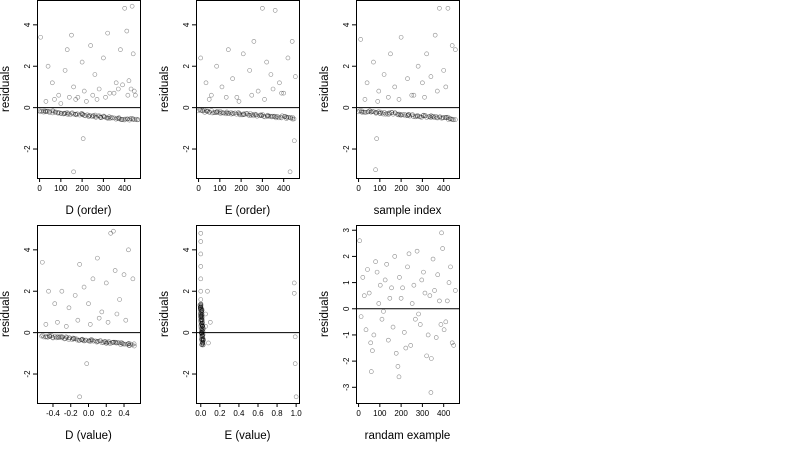 This screenshot has height=450, width=800. What do you see at coordinates (186, 24) in the screenshot?
I see `y-tick-label: 4` at bounding box center [186, 24].